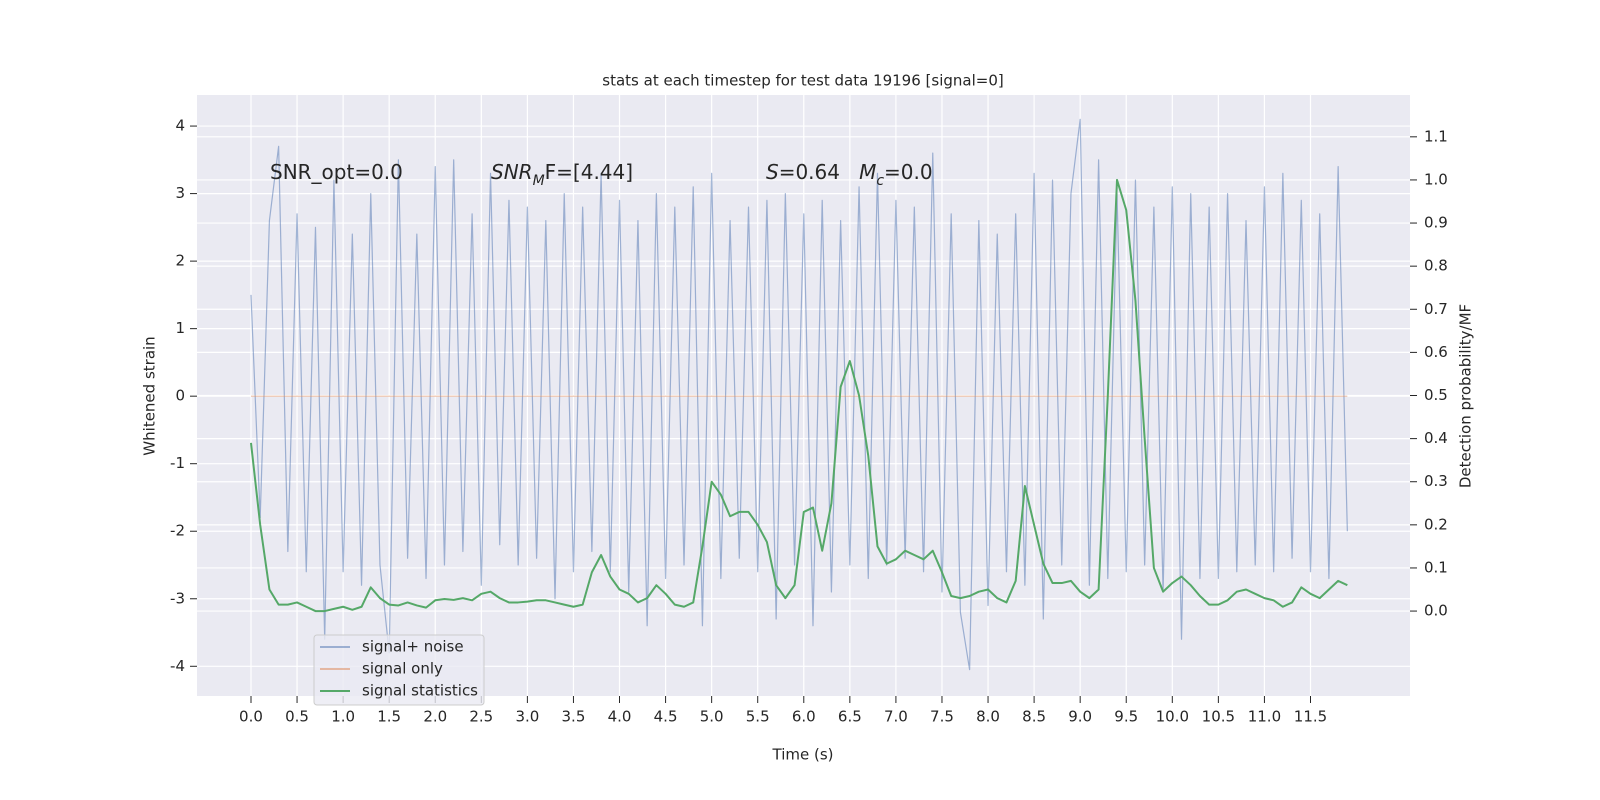  Describe the element at coordinates (527, 717) in the screenshot. I see `x-tick-label: 3.0` at that location.